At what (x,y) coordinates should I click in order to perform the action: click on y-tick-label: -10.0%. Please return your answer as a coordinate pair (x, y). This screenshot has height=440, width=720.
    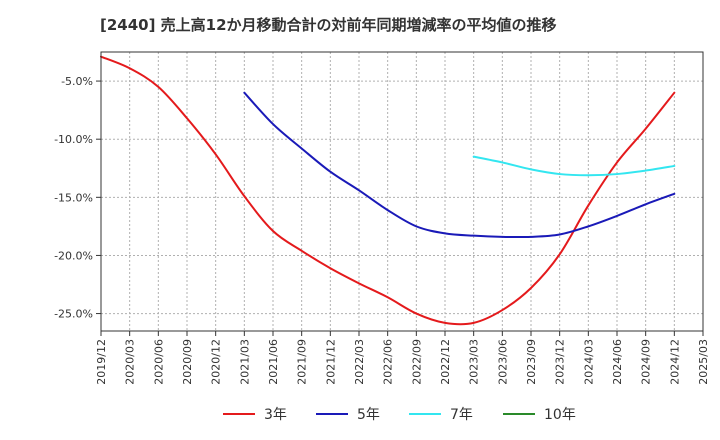
    Looking at the image, I should click on (73, 139).